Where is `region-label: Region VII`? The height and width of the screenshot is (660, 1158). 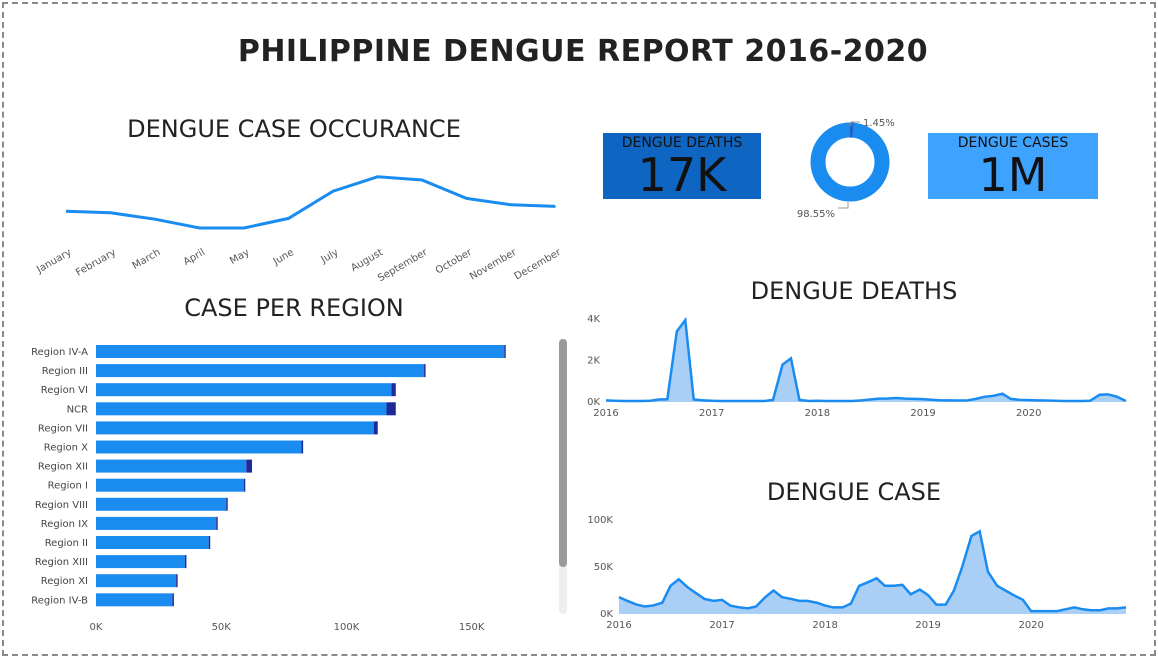
region-label: Region VII is located at coordinates (63, 428).